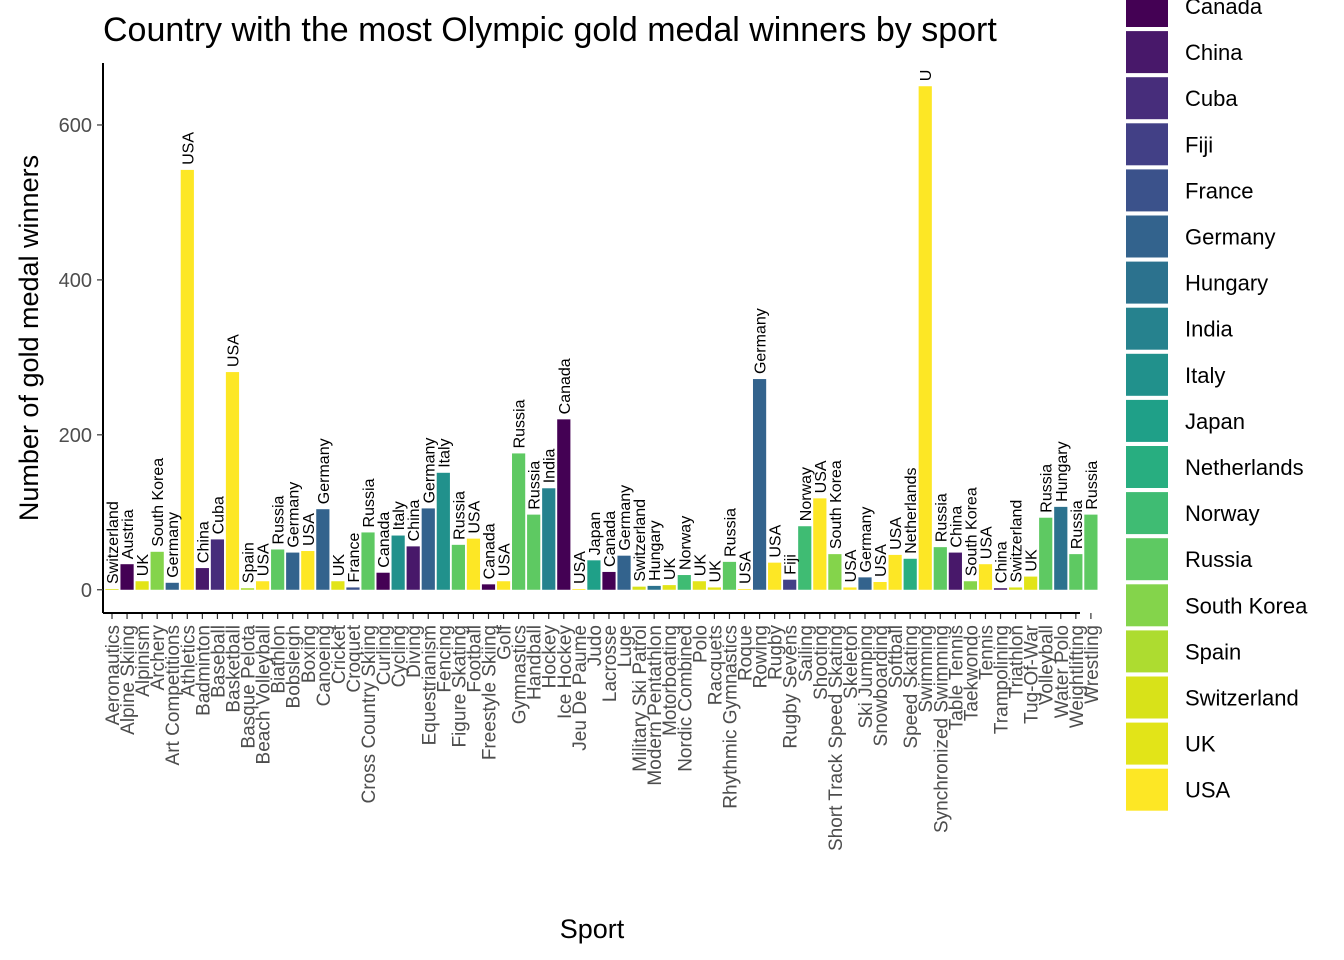 Image resolution: width=1344 pixels, height=960 pixels. Describe the element at coordinates (384, 655) in the screenshot. I see `x-tick-label: Curling` at that location.